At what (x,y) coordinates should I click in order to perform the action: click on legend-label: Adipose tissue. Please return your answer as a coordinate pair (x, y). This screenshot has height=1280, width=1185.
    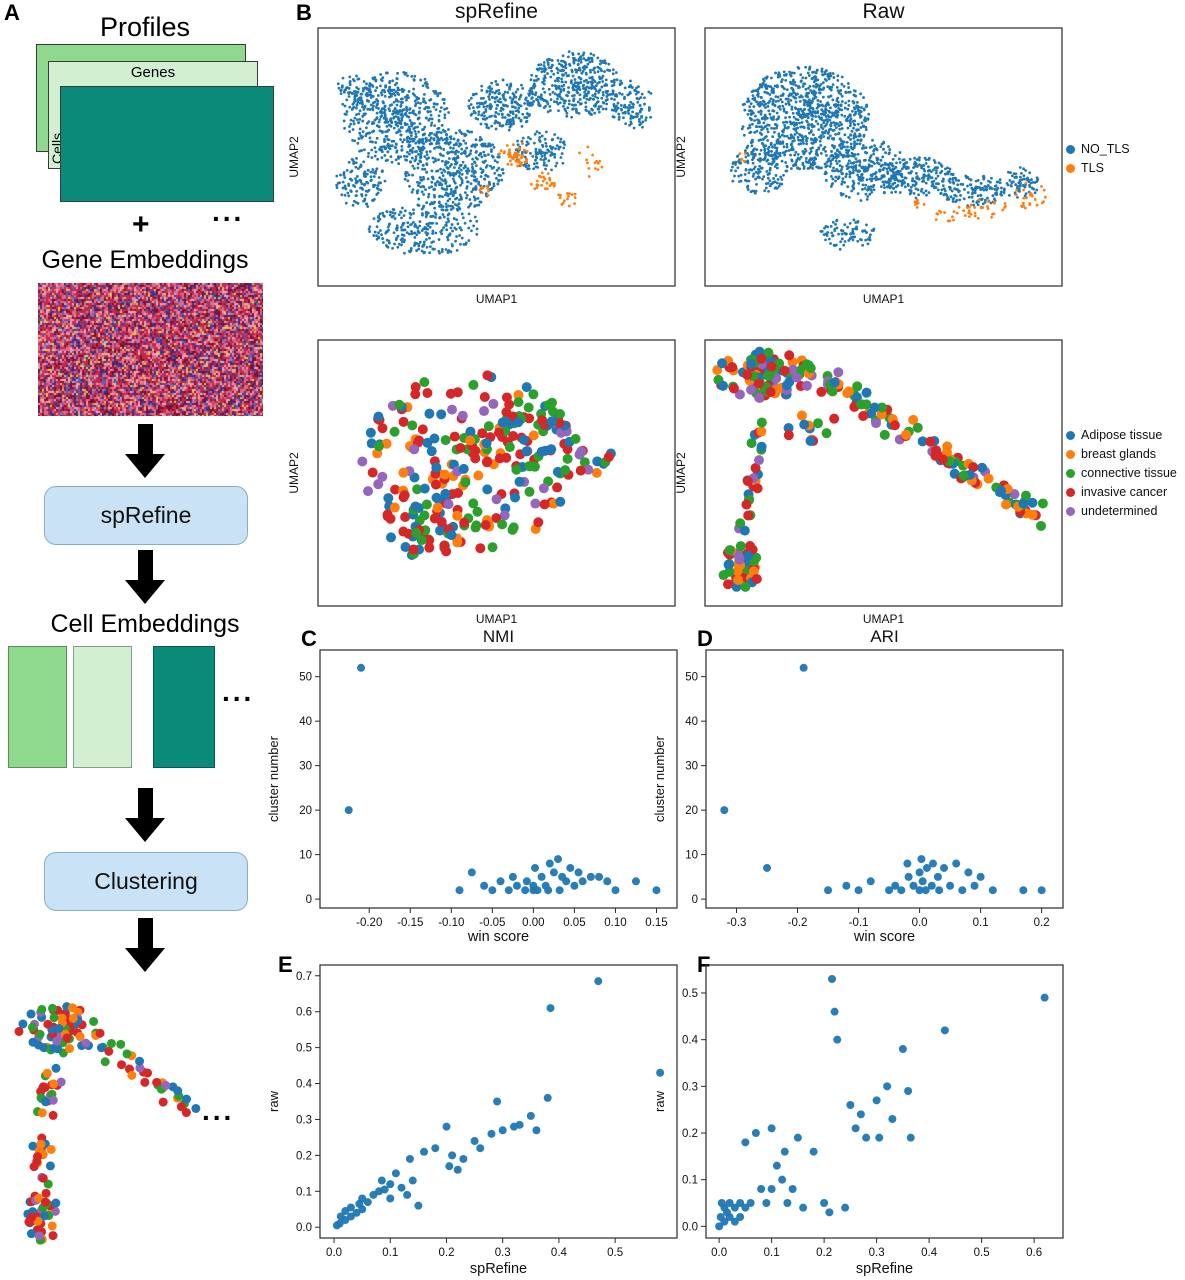
    Looking at the image, I should click on (1122, 435).